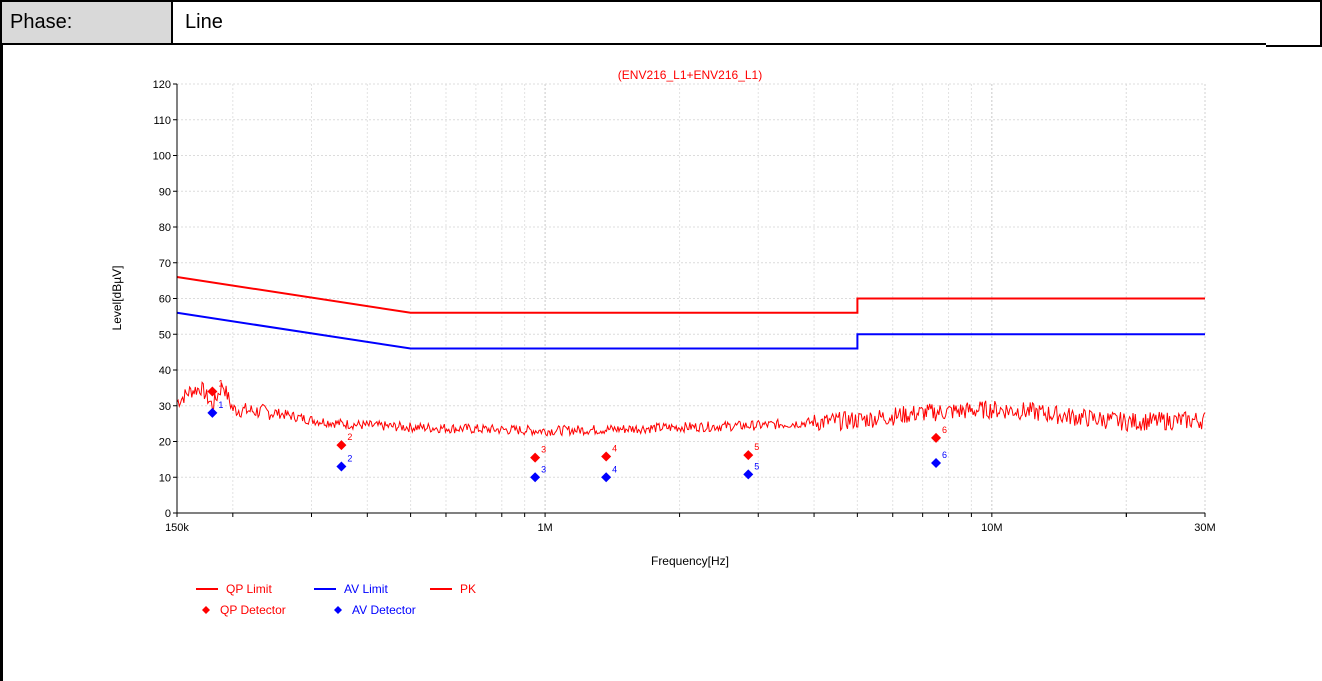 The width and height of the screenshot is (1322, 681). What do you see at coordinates (690, 330) in the screenshot?
I see `series-av-limit` at bounding box center [690, 330].